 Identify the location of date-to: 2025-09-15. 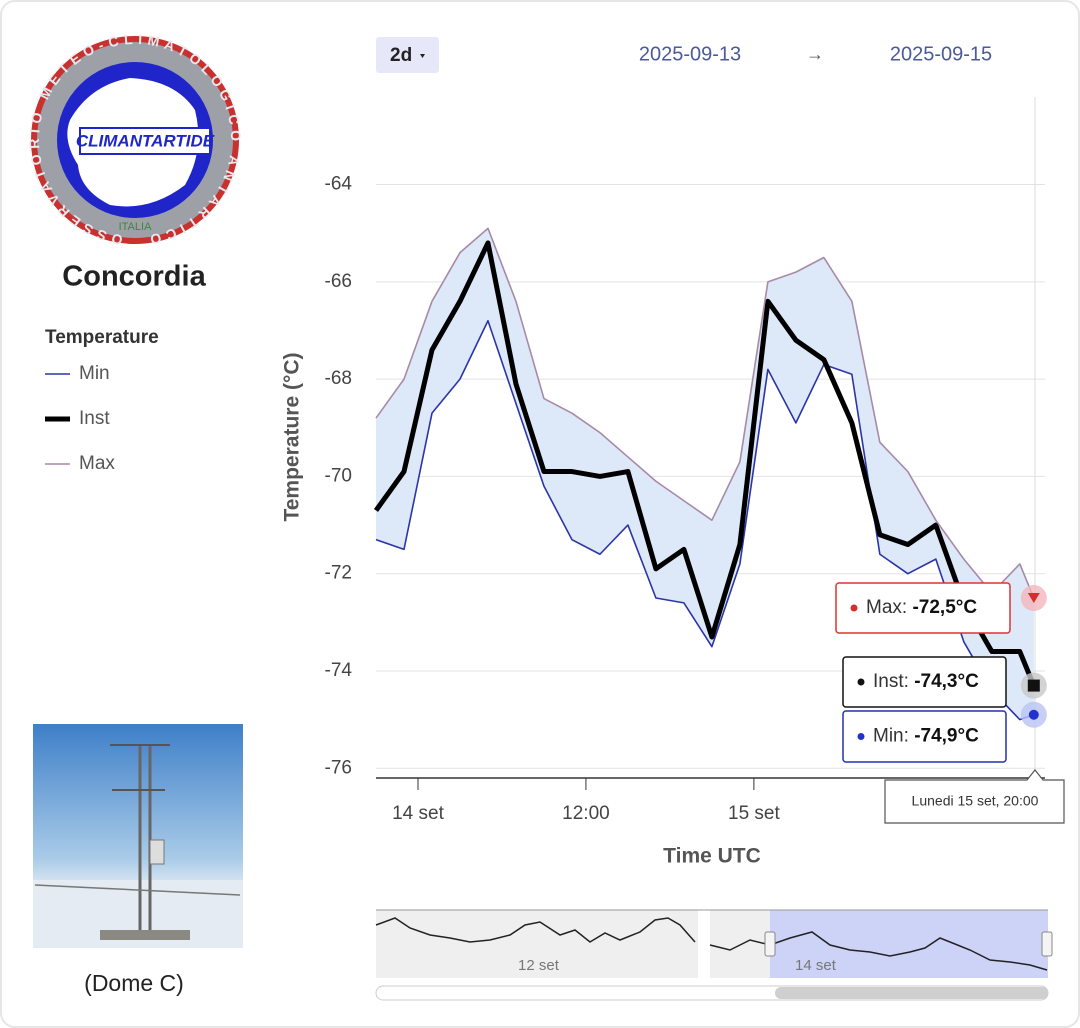
(941, 54).